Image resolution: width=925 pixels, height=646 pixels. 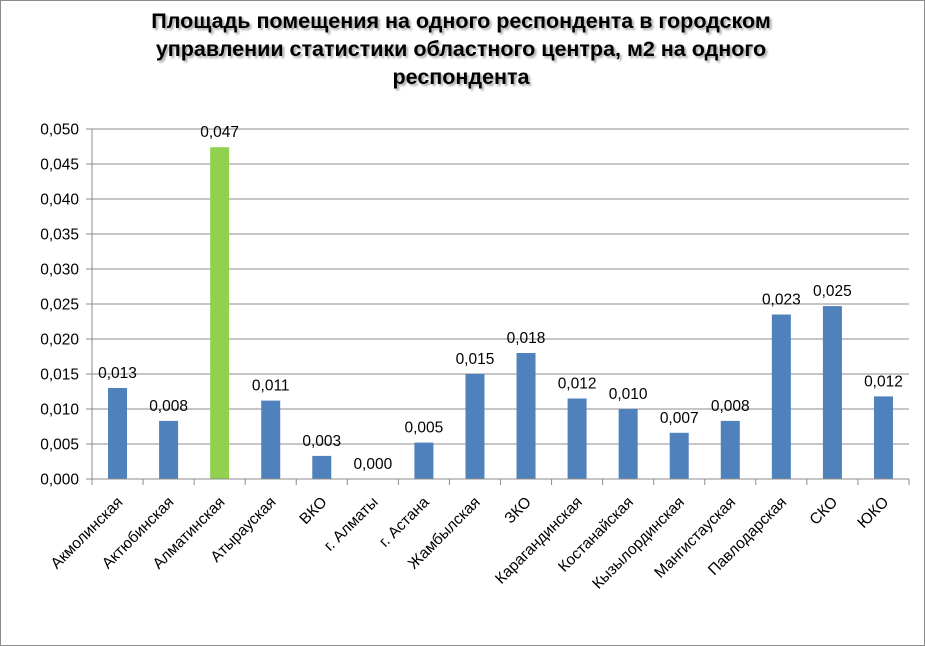 I want to click on y-tick-label: 0,005, so click(x=59, y=445).